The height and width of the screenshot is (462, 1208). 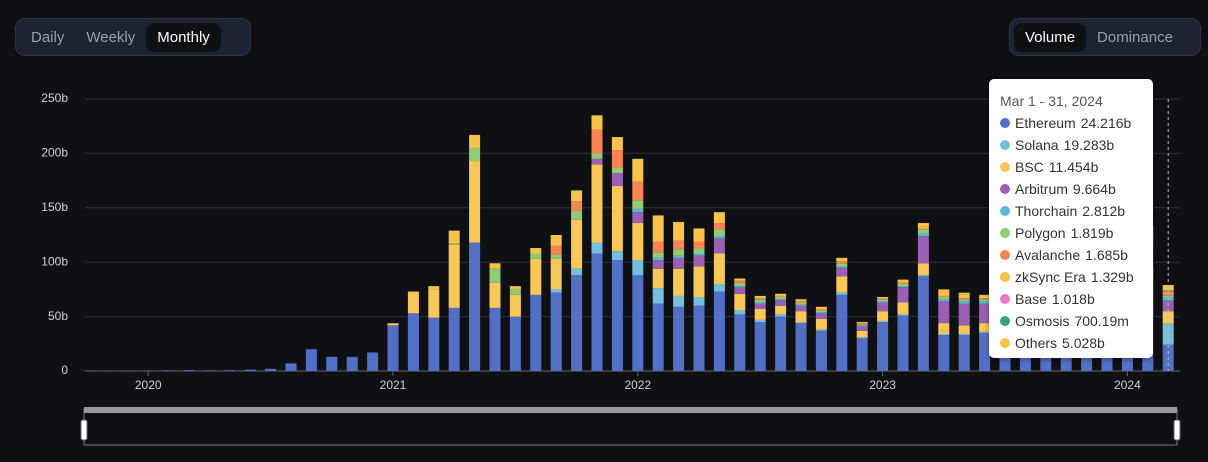 I want to click on y-tick-label: 250b, so click(x=54, y=98).